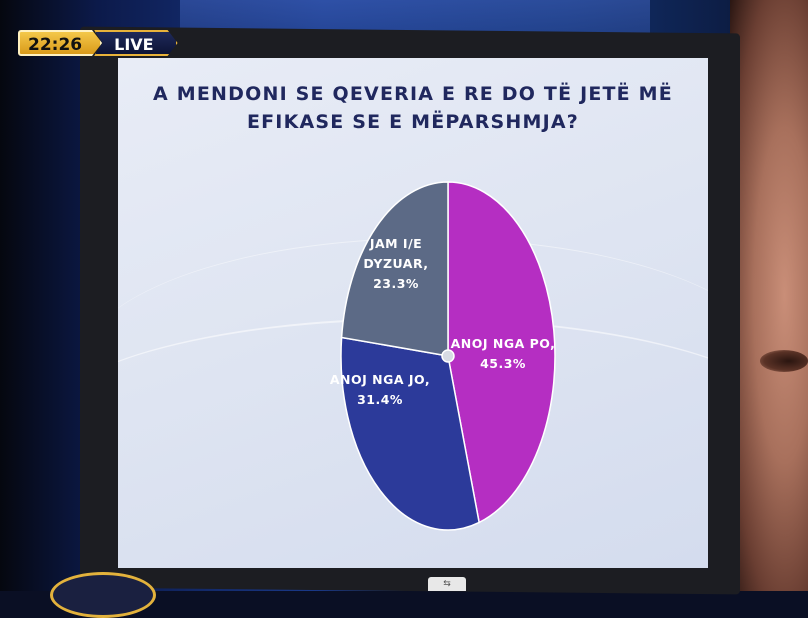 This screenshot has width=808, height=618. Describe the element at coordinates (396, 283) in the screenshot. I see `pie-label-2-line-2: 23.3%` at that location.